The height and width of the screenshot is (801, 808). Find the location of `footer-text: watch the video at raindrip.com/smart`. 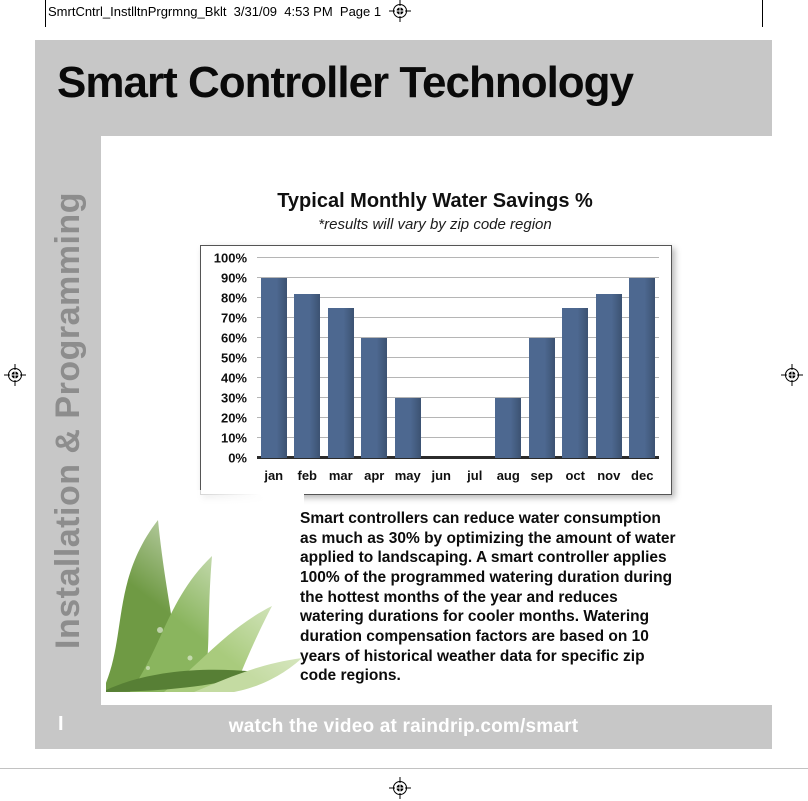

footer-text: watch the video at raindrip.com/smart is located at coordinates (403, 726).